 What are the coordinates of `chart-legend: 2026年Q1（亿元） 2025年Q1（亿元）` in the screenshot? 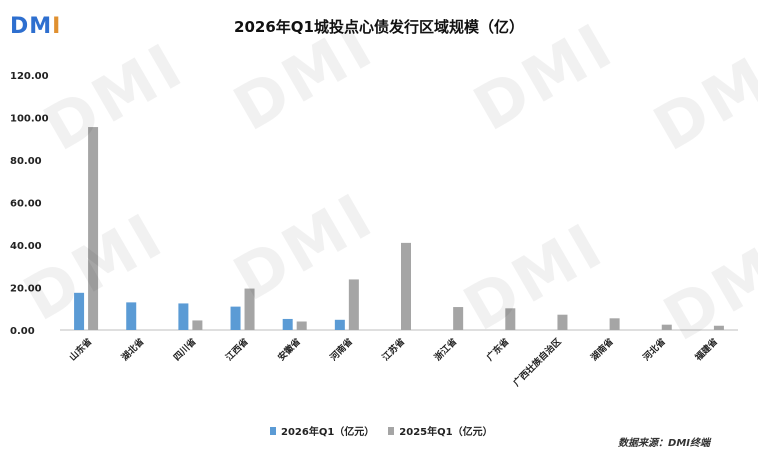 It's located at (381, 430).